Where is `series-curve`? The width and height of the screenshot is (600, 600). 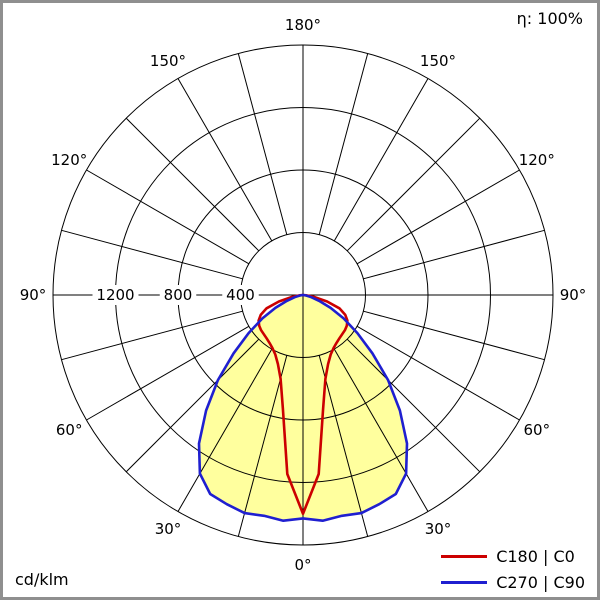
series-curve is located at coordinates (303, 407).